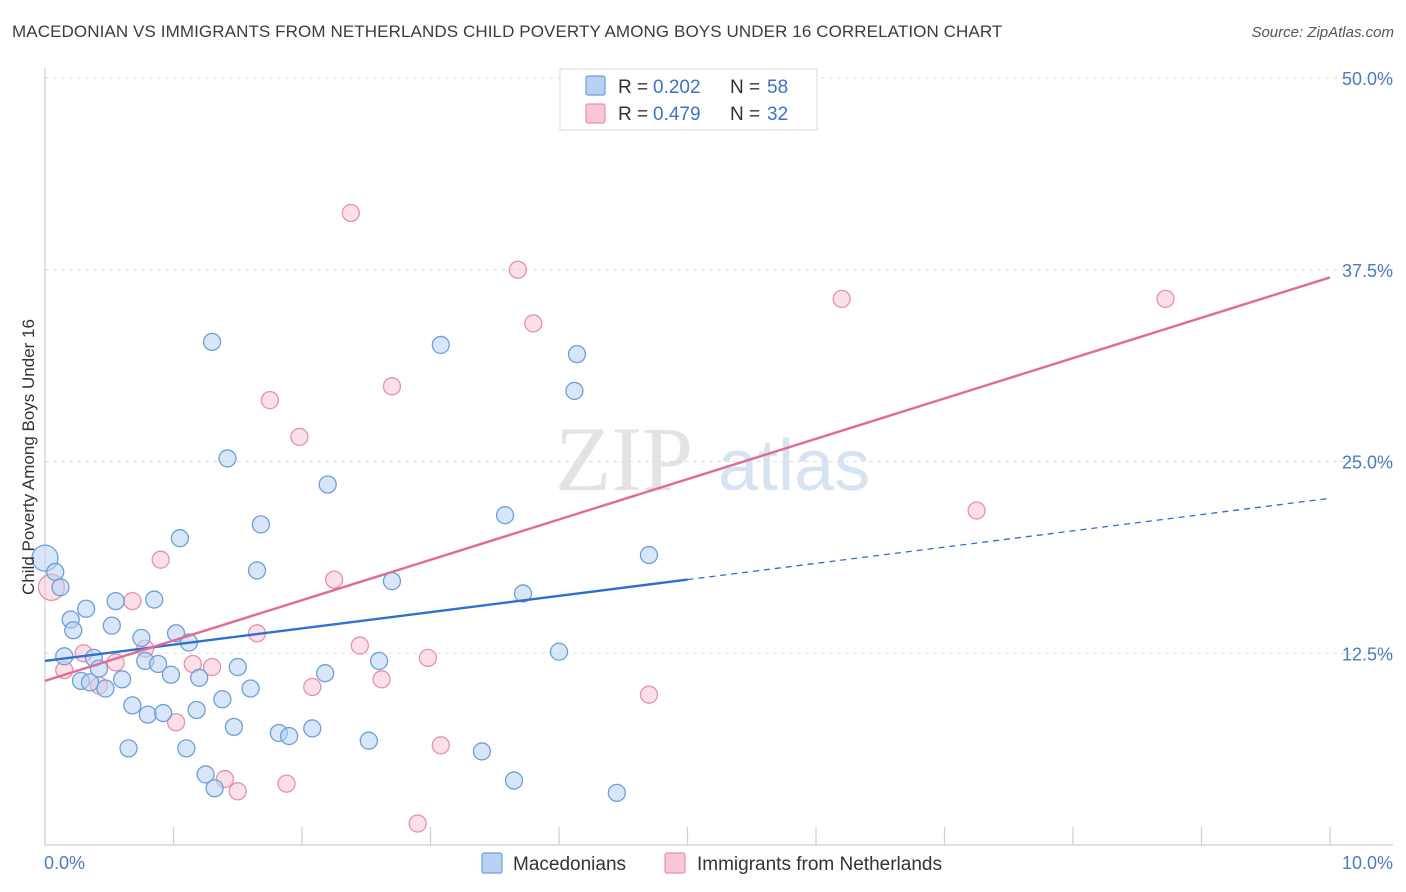  I want to click on y-tick-label: 25.0%, so click(1367, 463).